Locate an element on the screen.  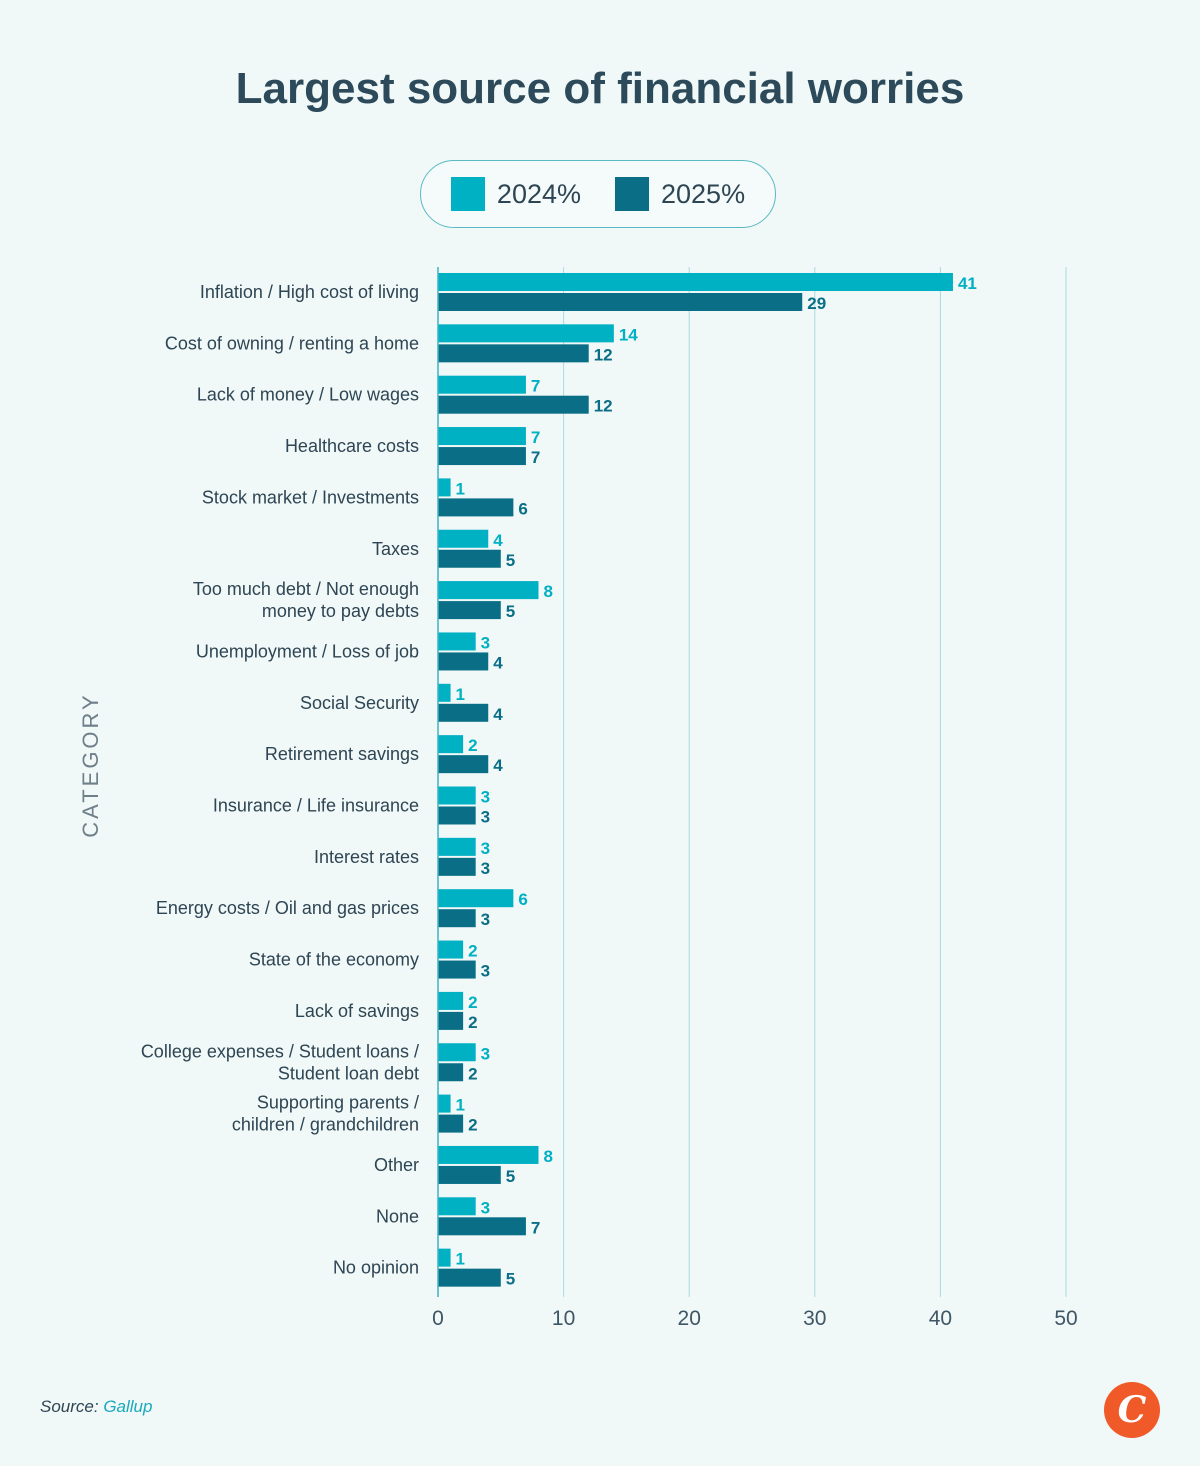
x-tick-label-20: 20 is located at coordinates (689, 1318).